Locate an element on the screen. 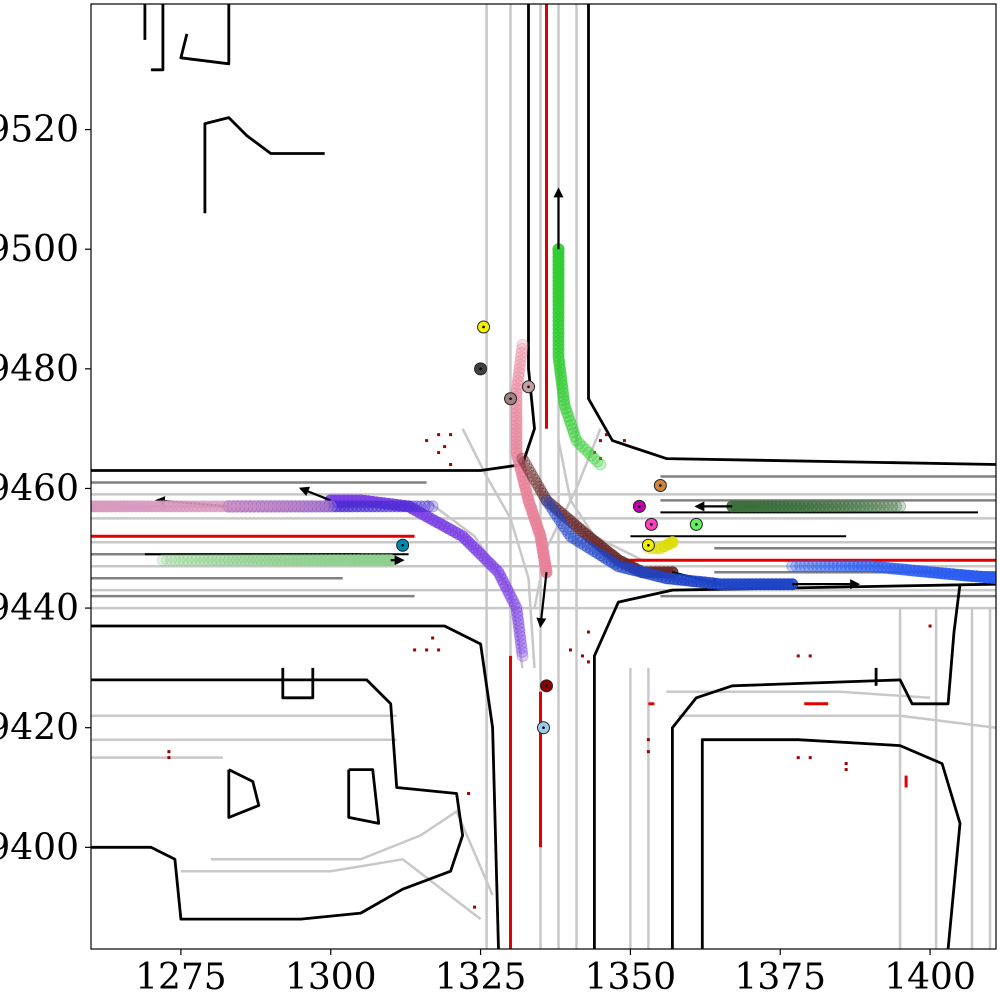 Image resolution: width=1000 pixels, height=1000 pixels. x-tick-label: 1400 is located at coordinates (930, 977).